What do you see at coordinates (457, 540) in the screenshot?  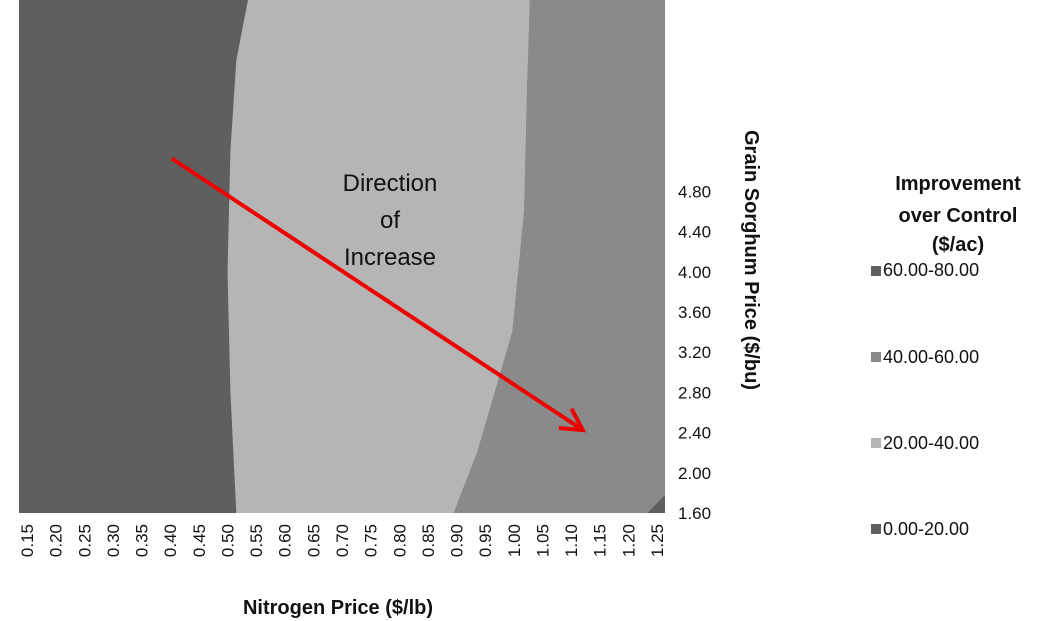 I see `x-tick-label: 0.90` at bounding box center [457, 540].